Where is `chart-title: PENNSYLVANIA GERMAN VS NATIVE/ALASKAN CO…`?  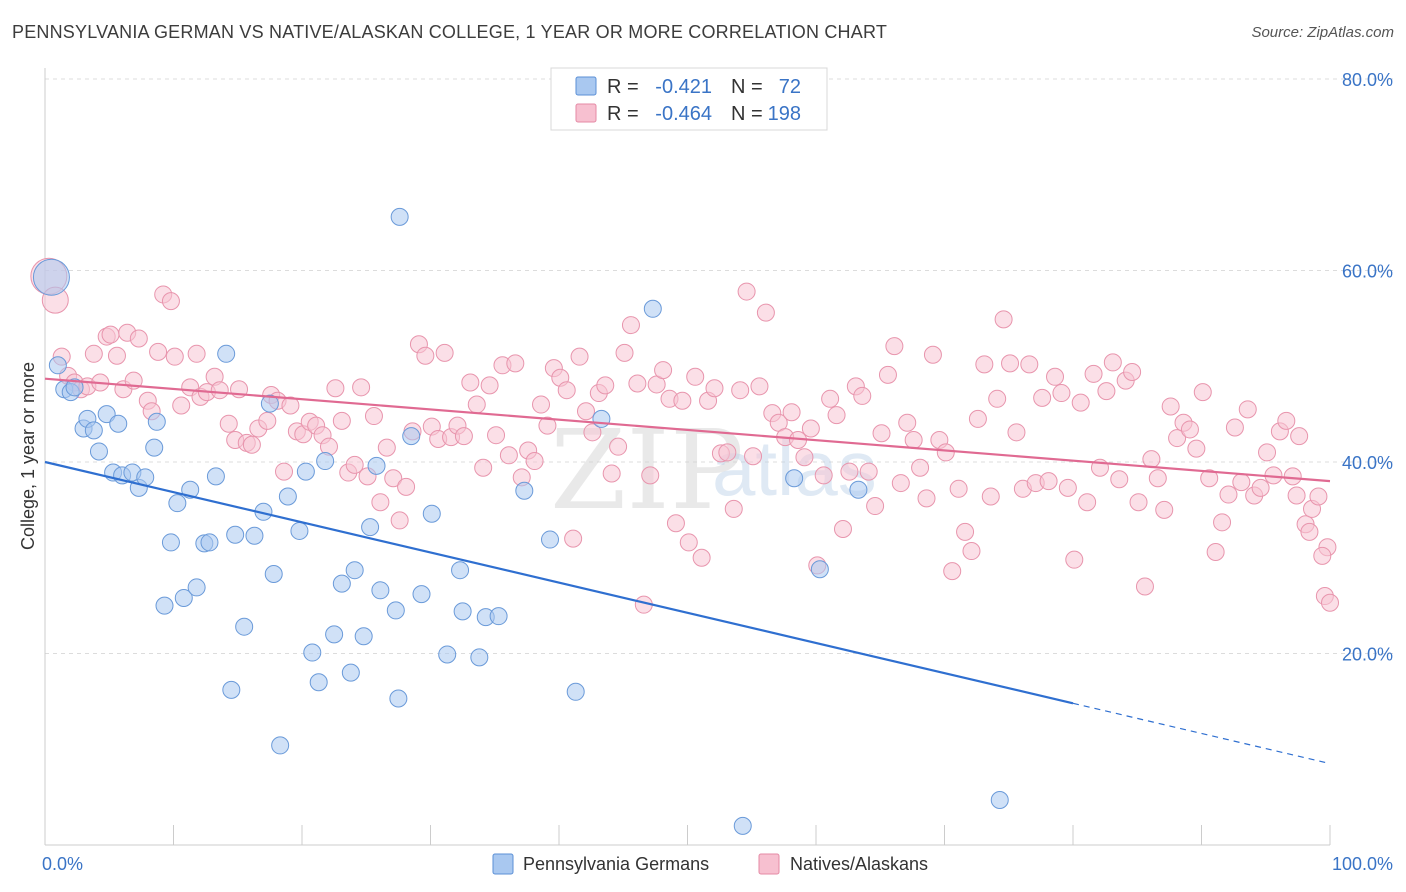
chart-title: PENNSYLVANIA GERMAN VS NATIVE/ALASKAN CO… is located at coordinates (450, 32).